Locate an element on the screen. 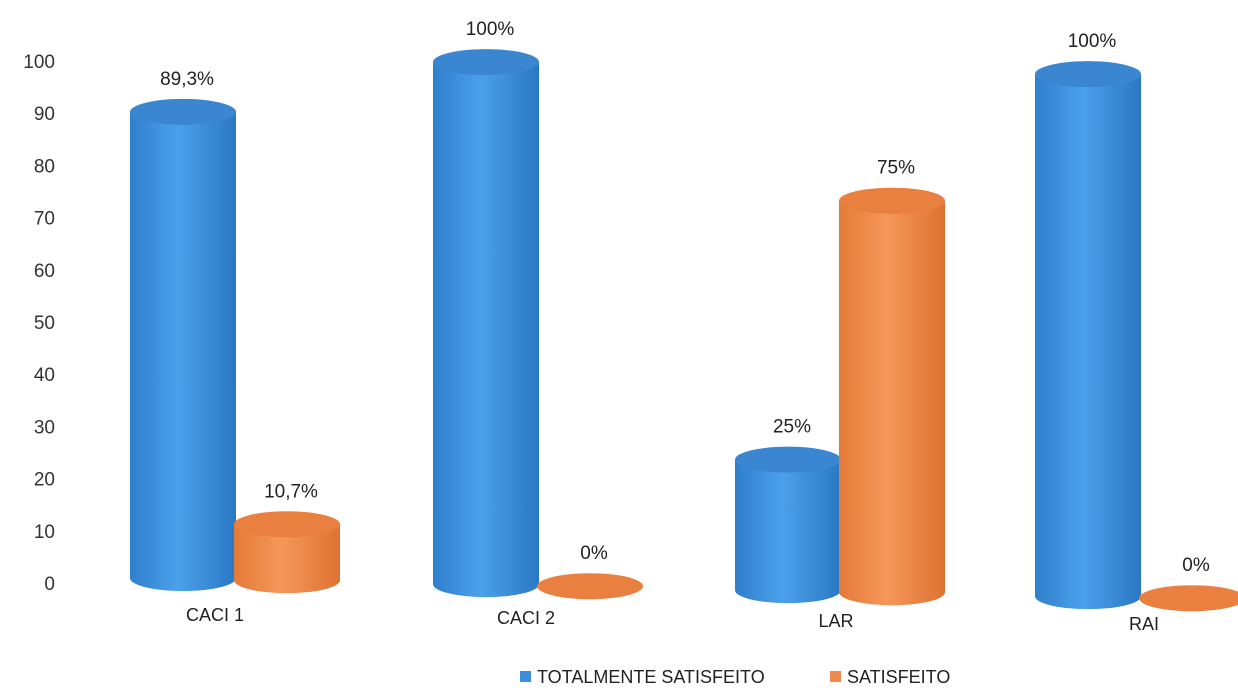 The height and width of the screenshot is (688, 1238). bar-caci-2-series-1: 100% is located at coordinates (486, 308).